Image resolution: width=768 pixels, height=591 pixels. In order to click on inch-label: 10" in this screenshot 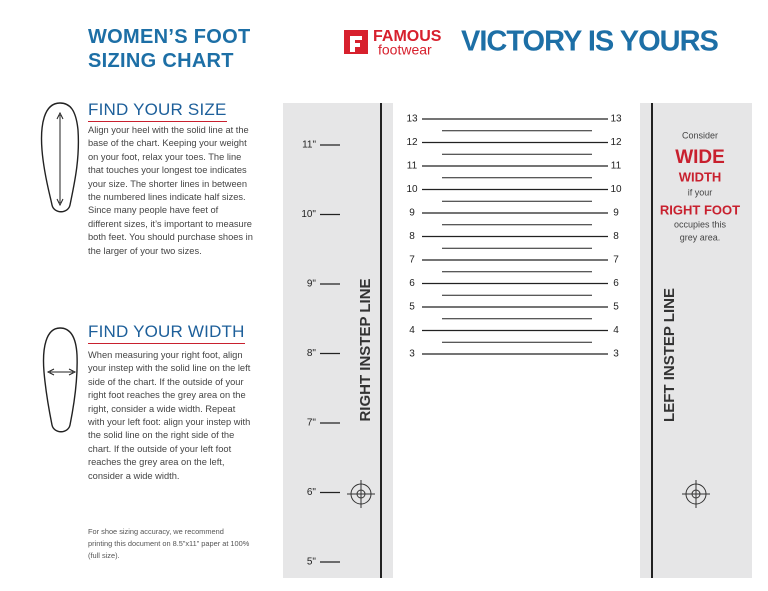, I will do `click(308, 214)`.